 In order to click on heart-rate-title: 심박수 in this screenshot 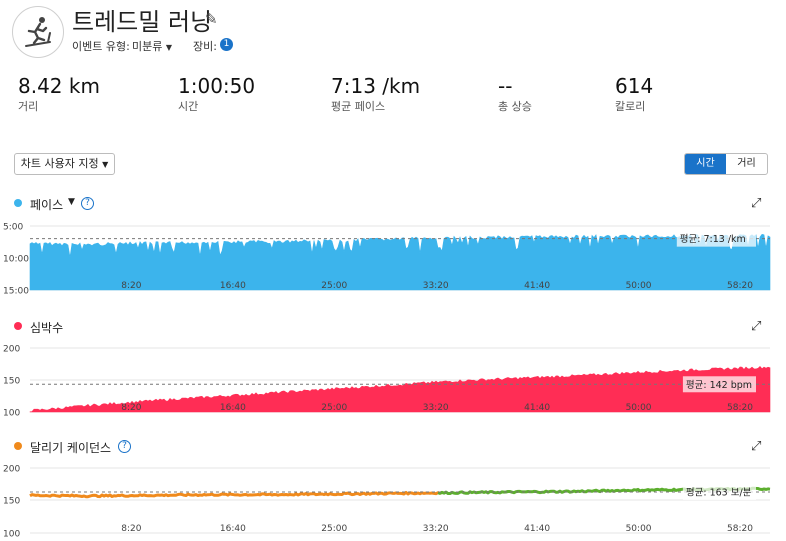, I will do `click(47, 328)`.